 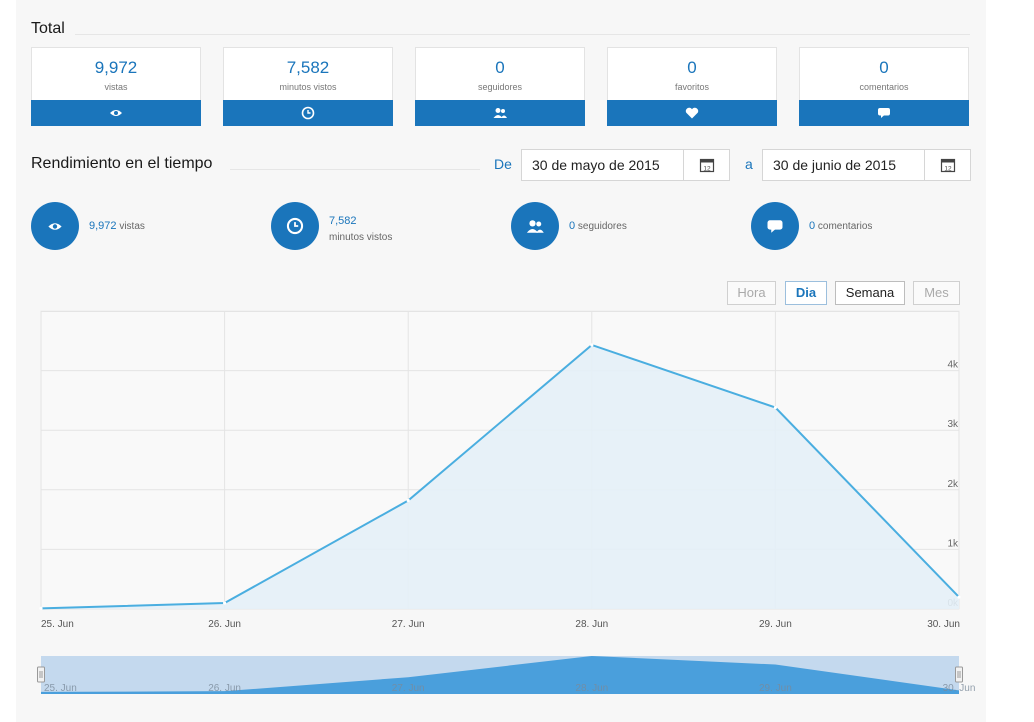 I want to click on card-minutes: 7,582 minutos vistos, so click(x=308, y=86).